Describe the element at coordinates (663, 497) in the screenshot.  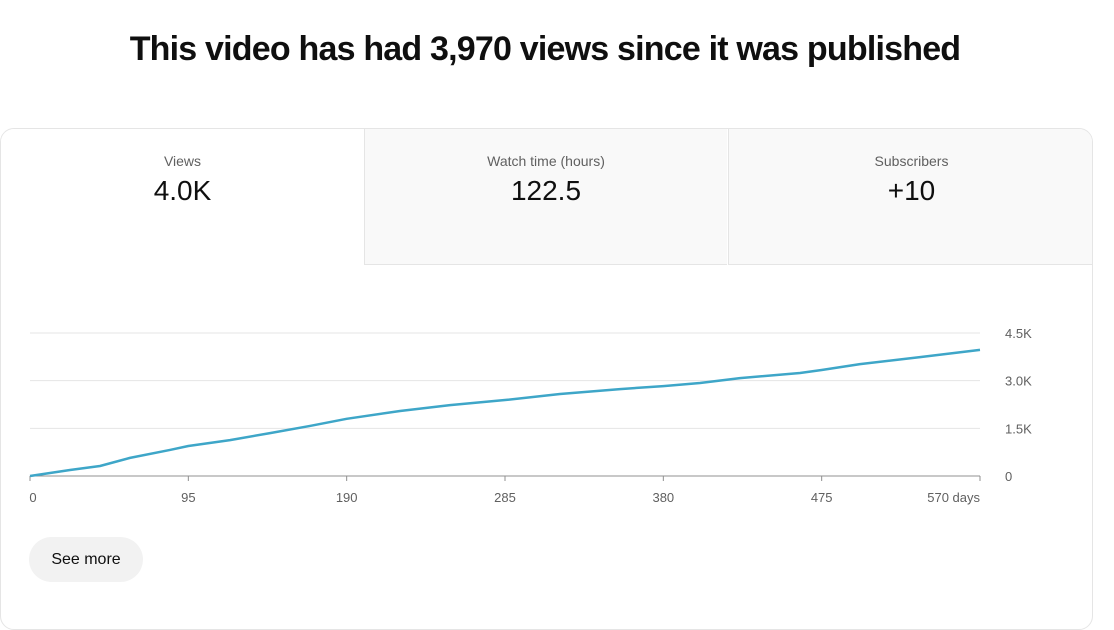
I see `x-tick-label: 380` at that location.